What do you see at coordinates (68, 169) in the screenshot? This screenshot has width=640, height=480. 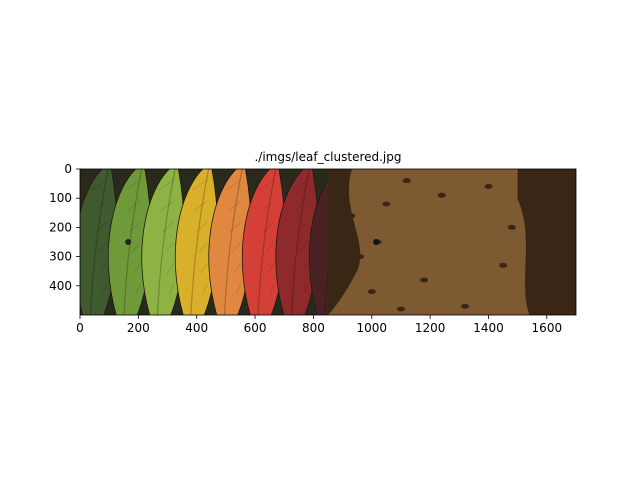 I see `y-tick-label: 0` at bounding box center [68, 169].